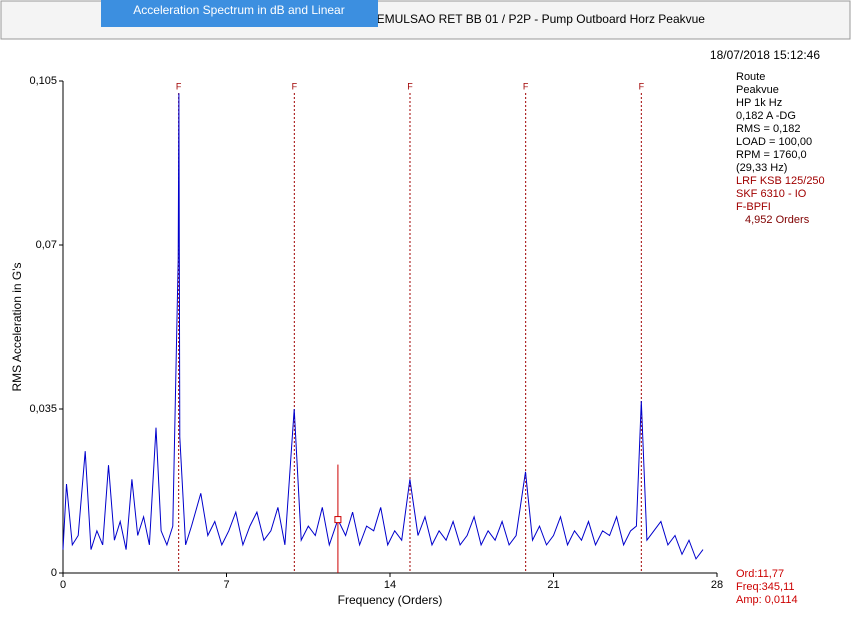 Image resolution: width=852 pixels, height=623 pixels. Describe the element at coordinates (768, 129) in the screenshot. I see `info-line: RMS = 0,182` at that location.